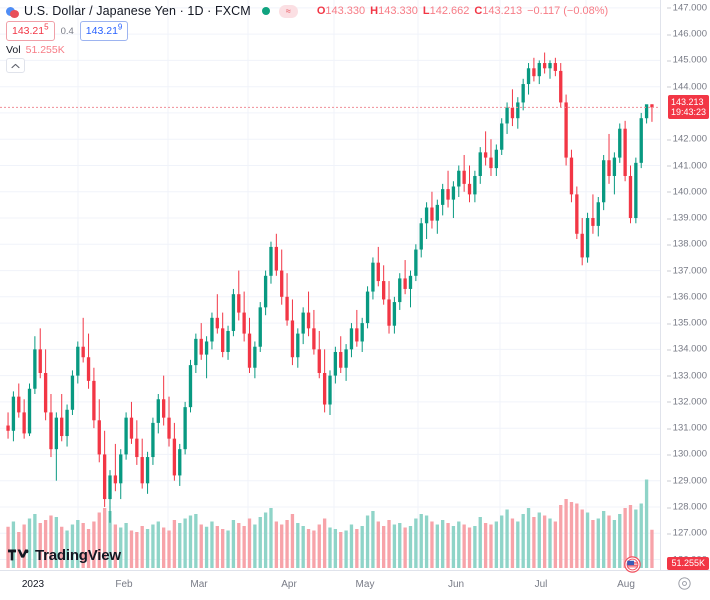 This screenshot has height=600, width=710. I want to click on time-tick: Apr, so click(289, 584).